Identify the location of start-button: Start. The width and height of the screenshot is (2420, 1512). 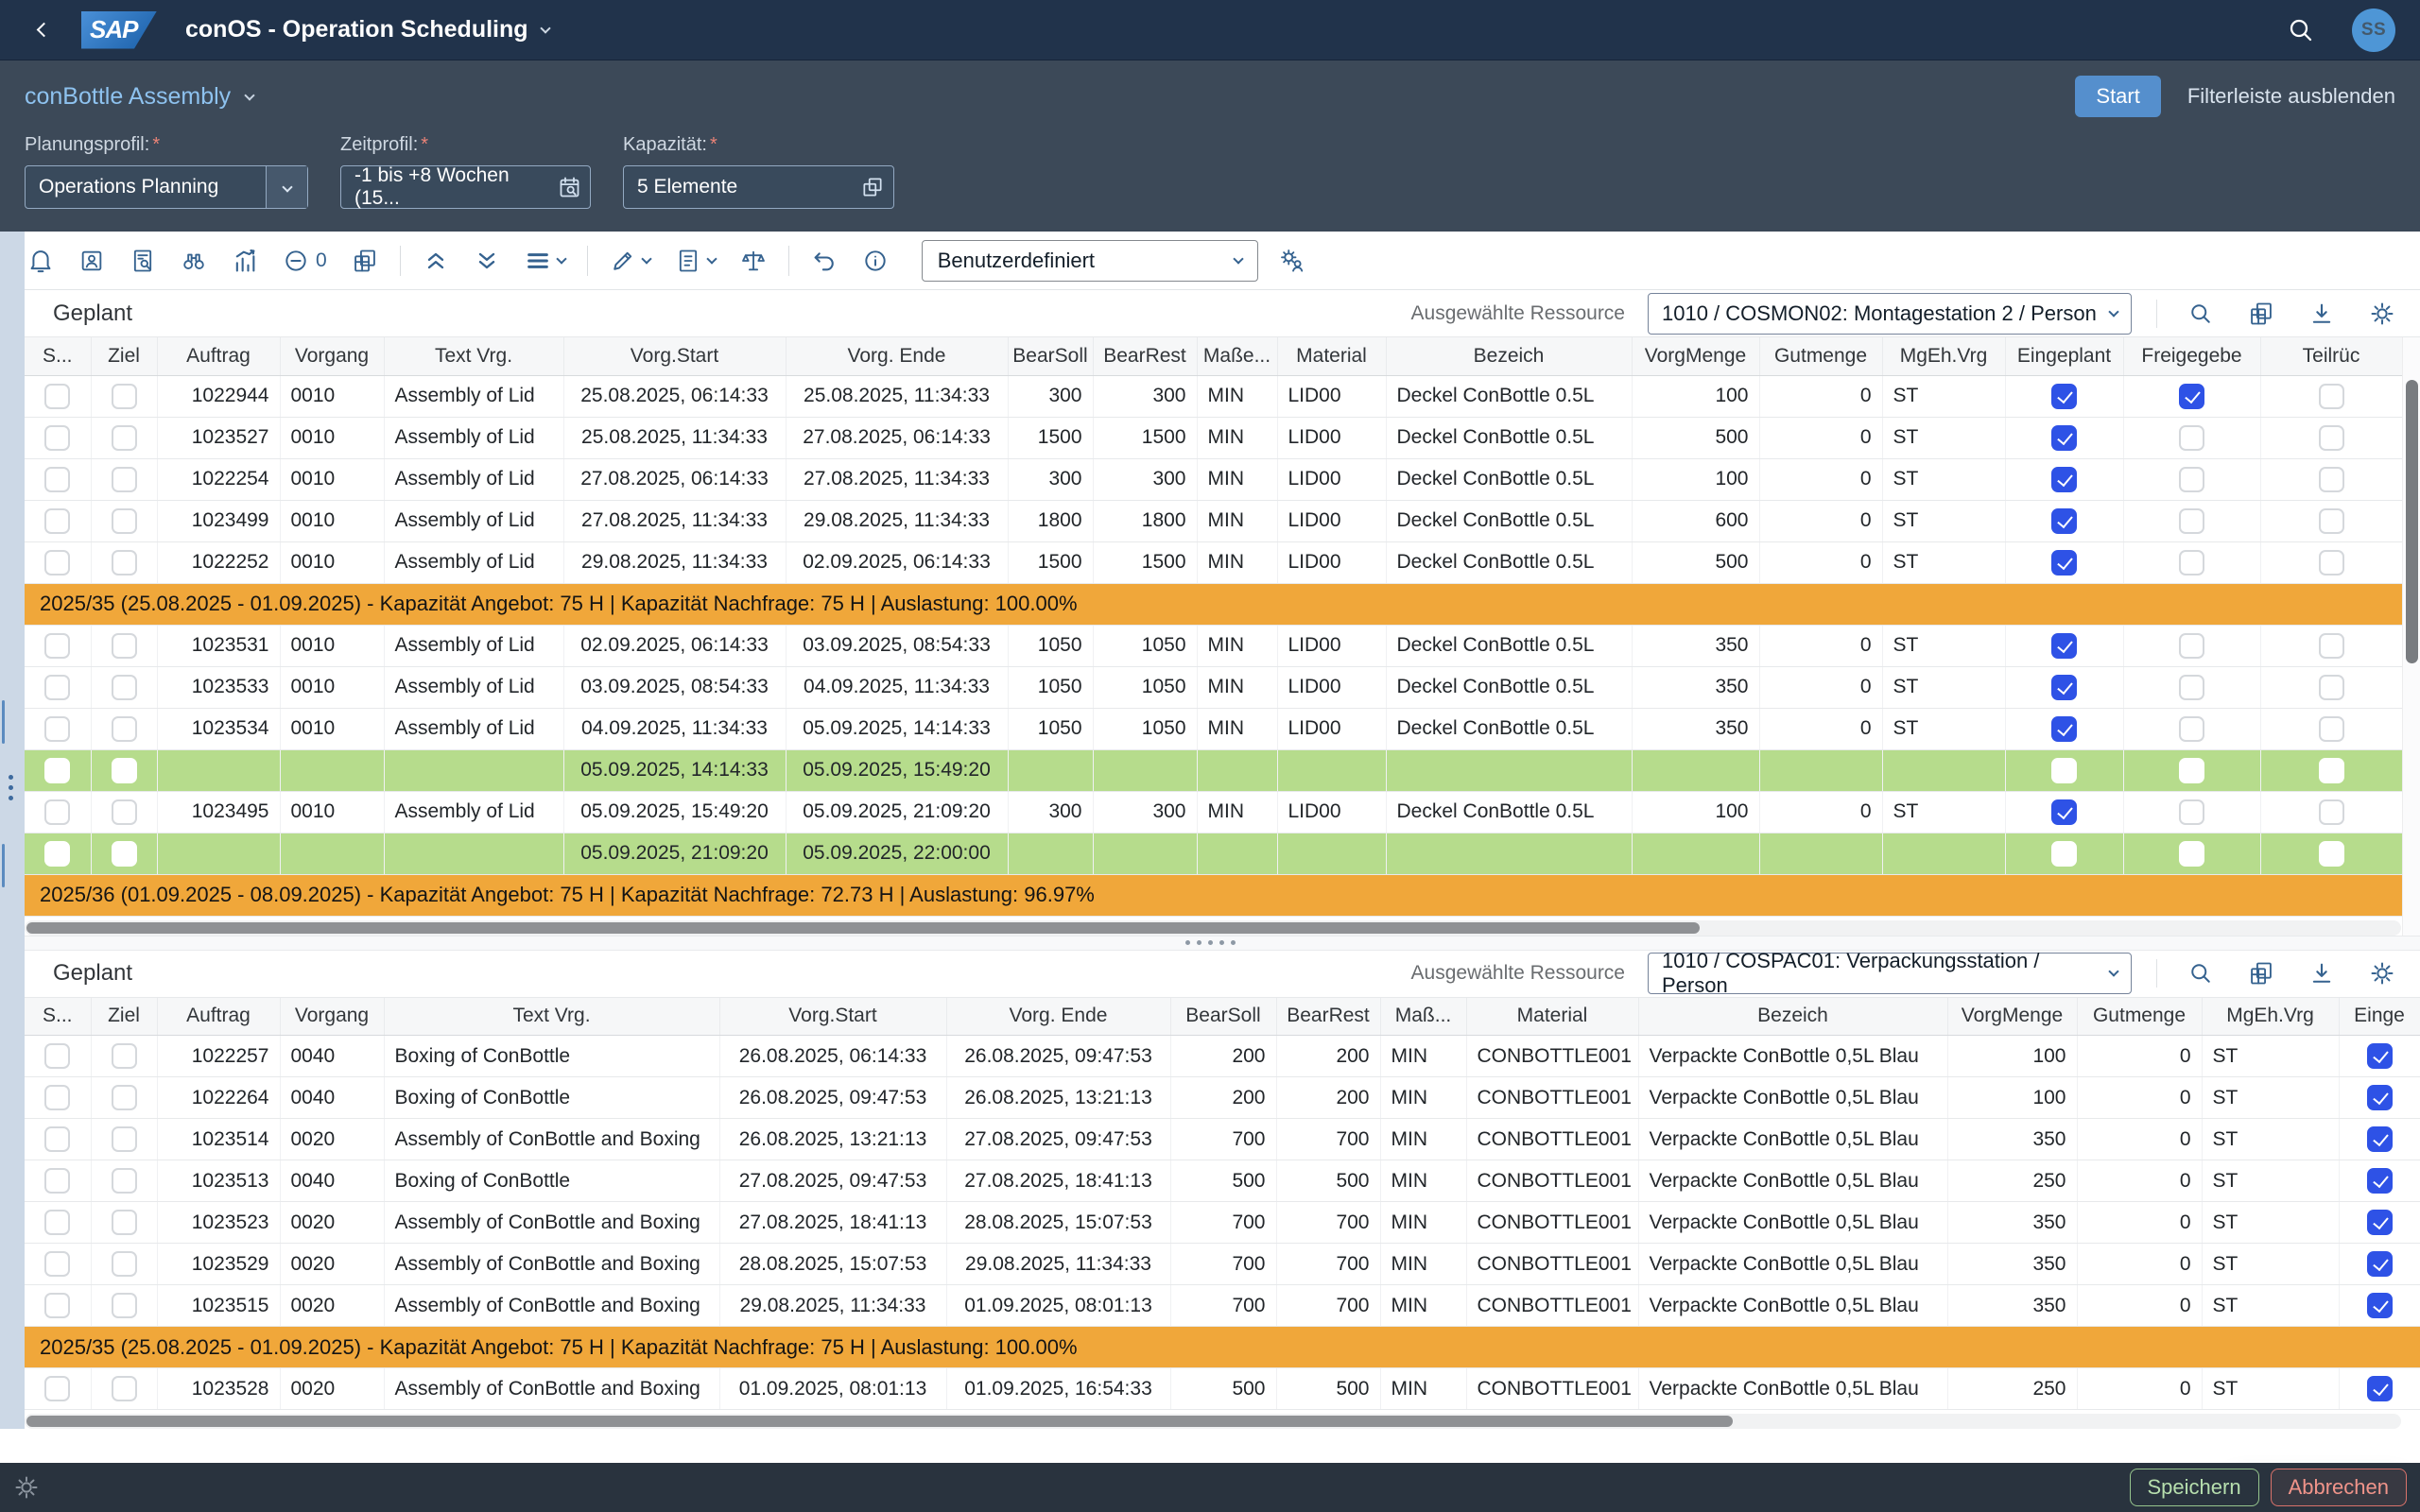
(2118, 96).